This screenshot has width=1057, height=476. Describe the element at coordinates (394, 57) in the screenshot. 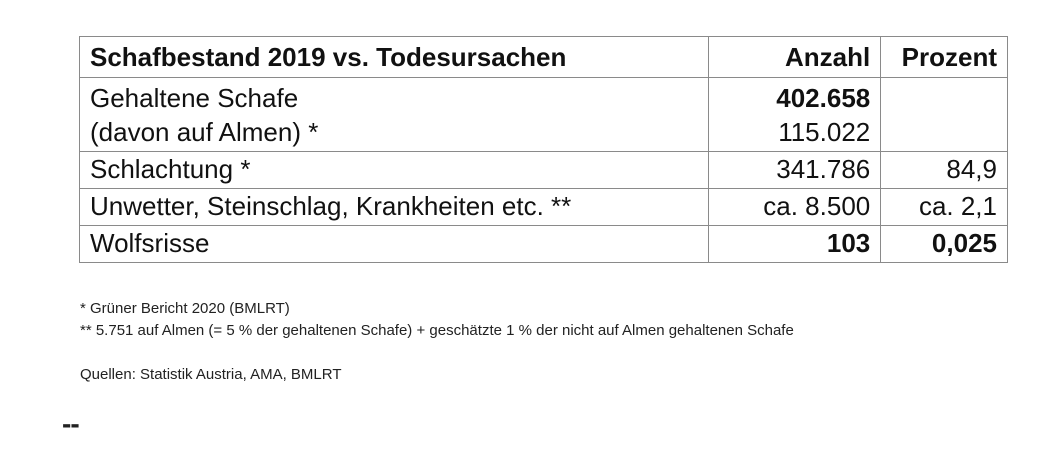

I see `header-title: Schafbestand 2019 vs. Todesursachen` at that location.